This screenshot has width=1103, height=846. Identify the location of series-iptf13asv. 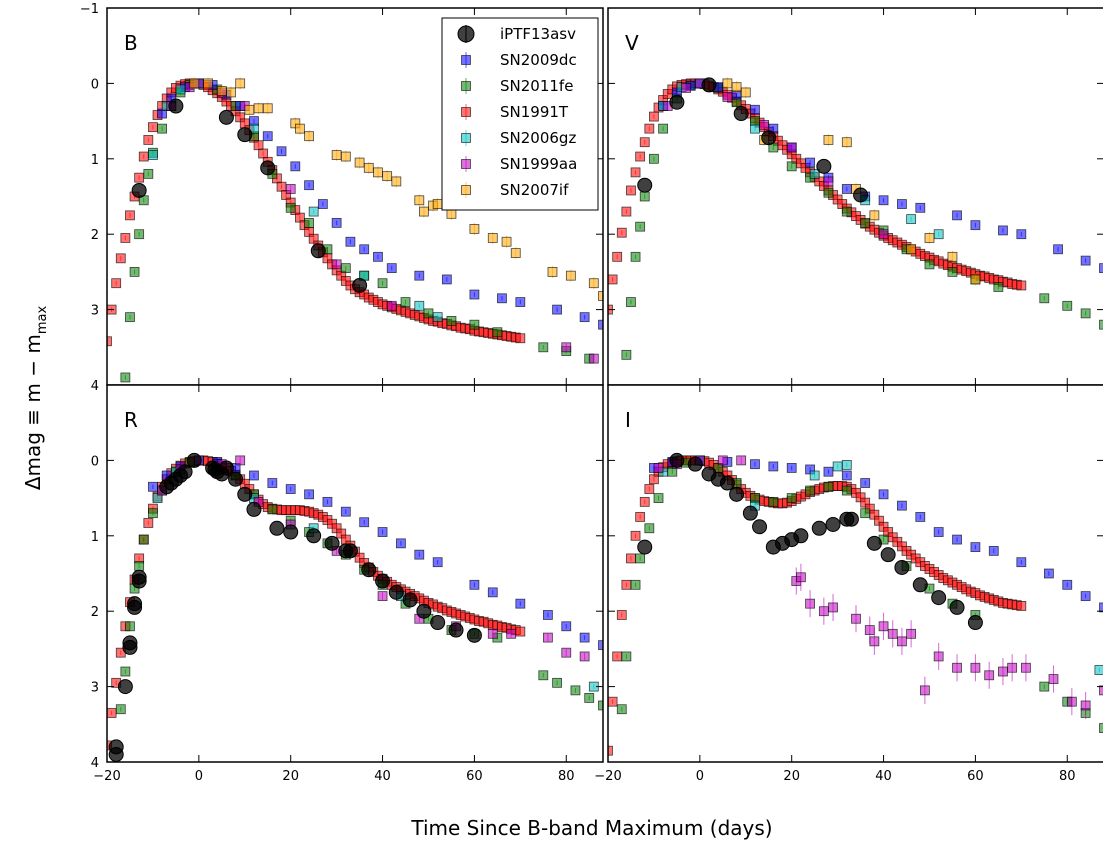
(810, 541).